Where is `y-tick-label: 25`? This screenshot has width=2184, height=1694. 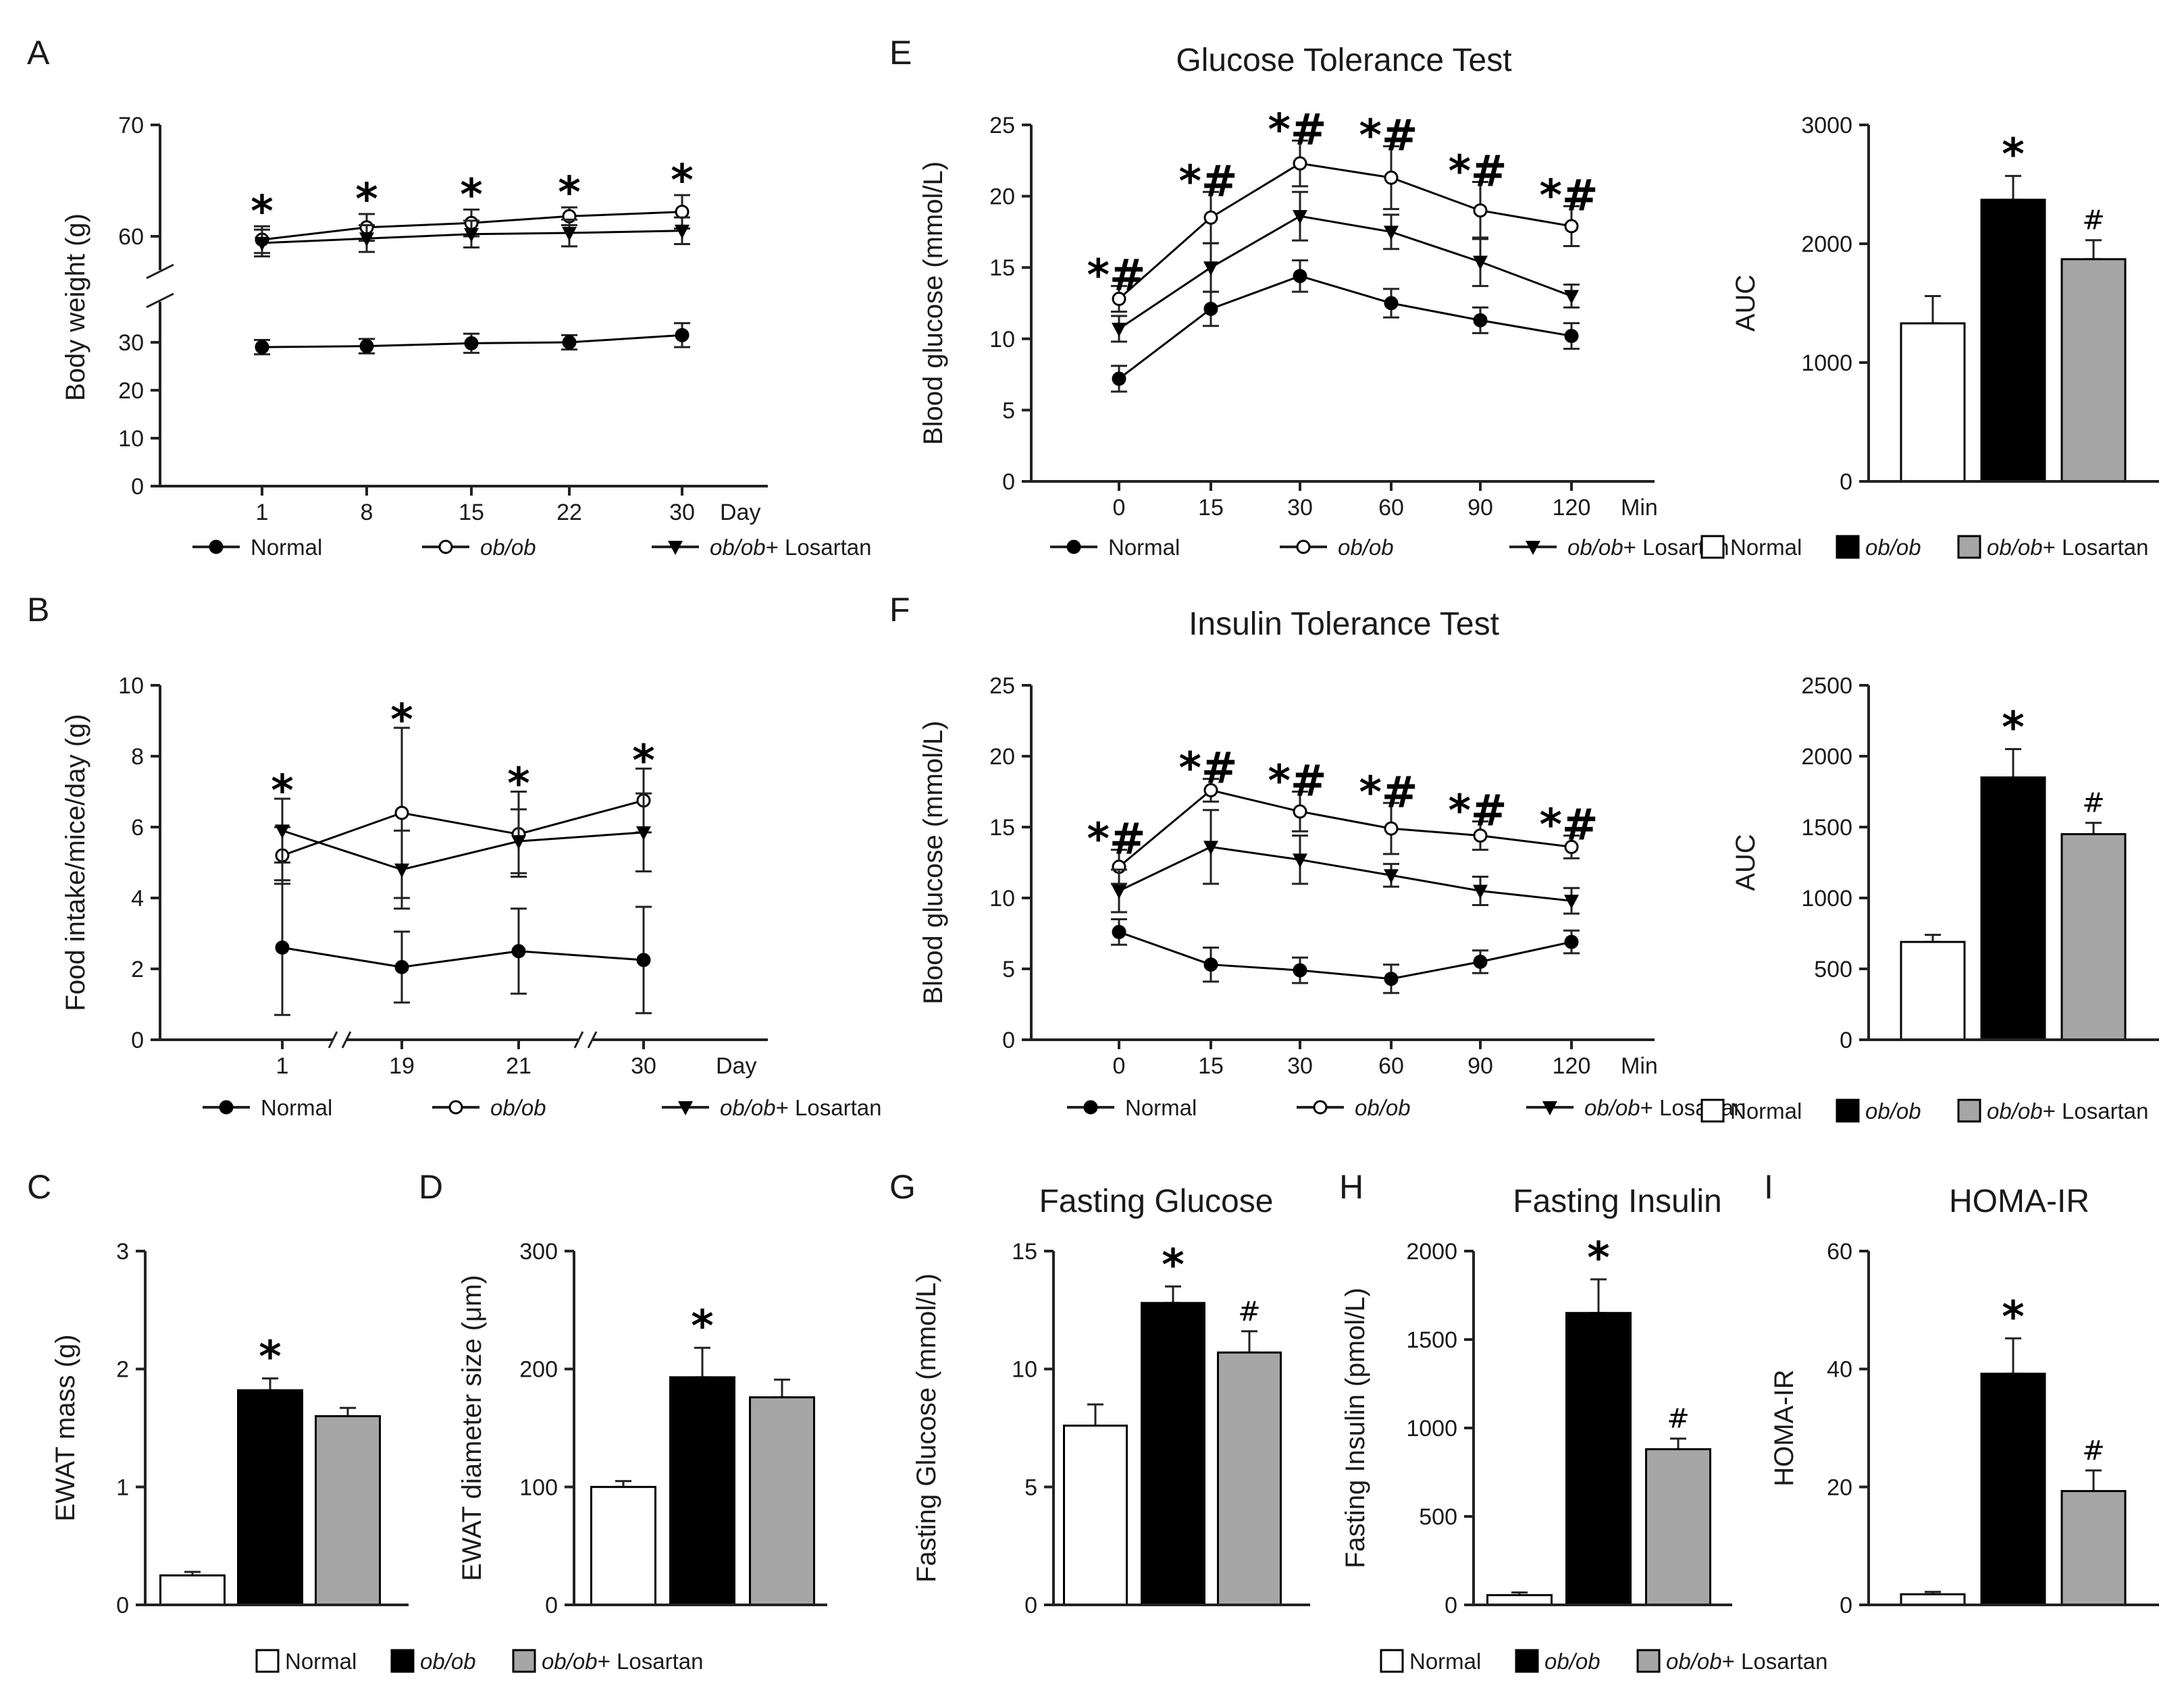 y-tick-label: 25 is located at coordinates (1002, 126).